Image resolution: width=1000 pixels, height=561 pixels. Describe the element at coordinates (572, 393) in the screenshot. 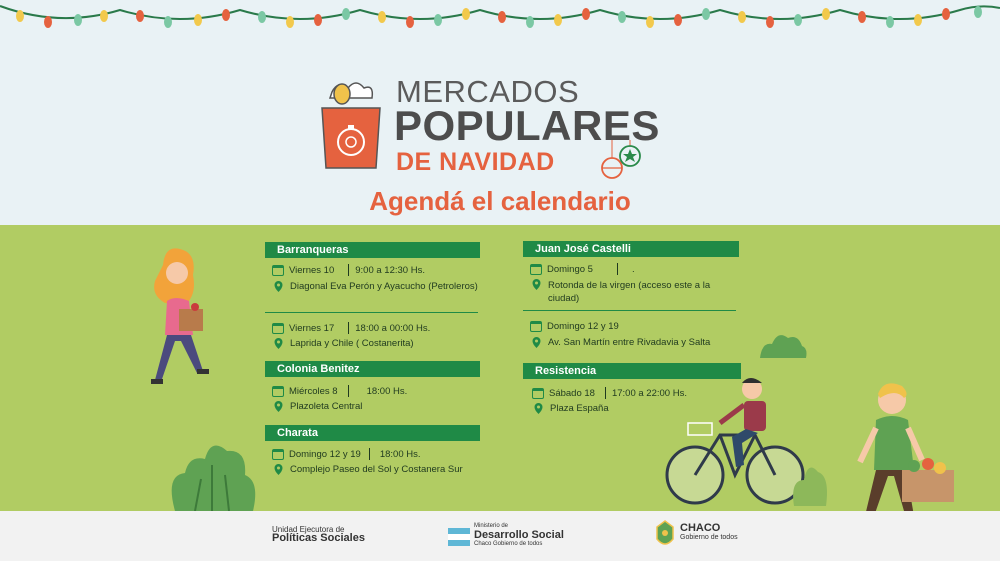

I see `event-day: Sábado 18` at that location.